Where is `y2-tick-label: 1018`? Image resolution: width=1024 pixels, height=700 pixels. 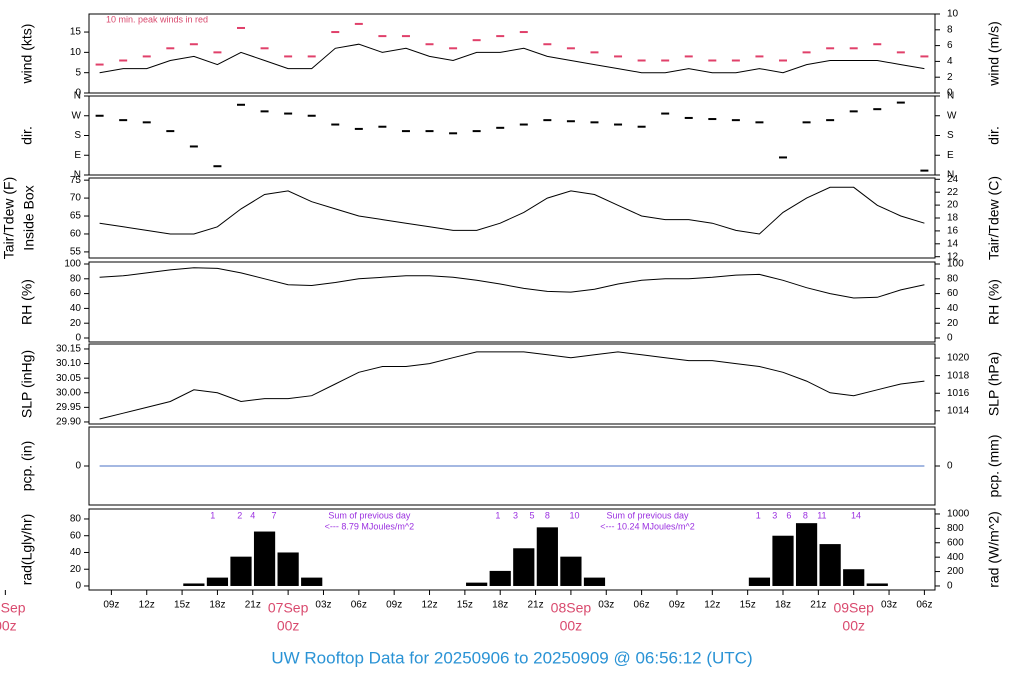
y2-tick-label: 1018 is located at coordinates (958, 375).